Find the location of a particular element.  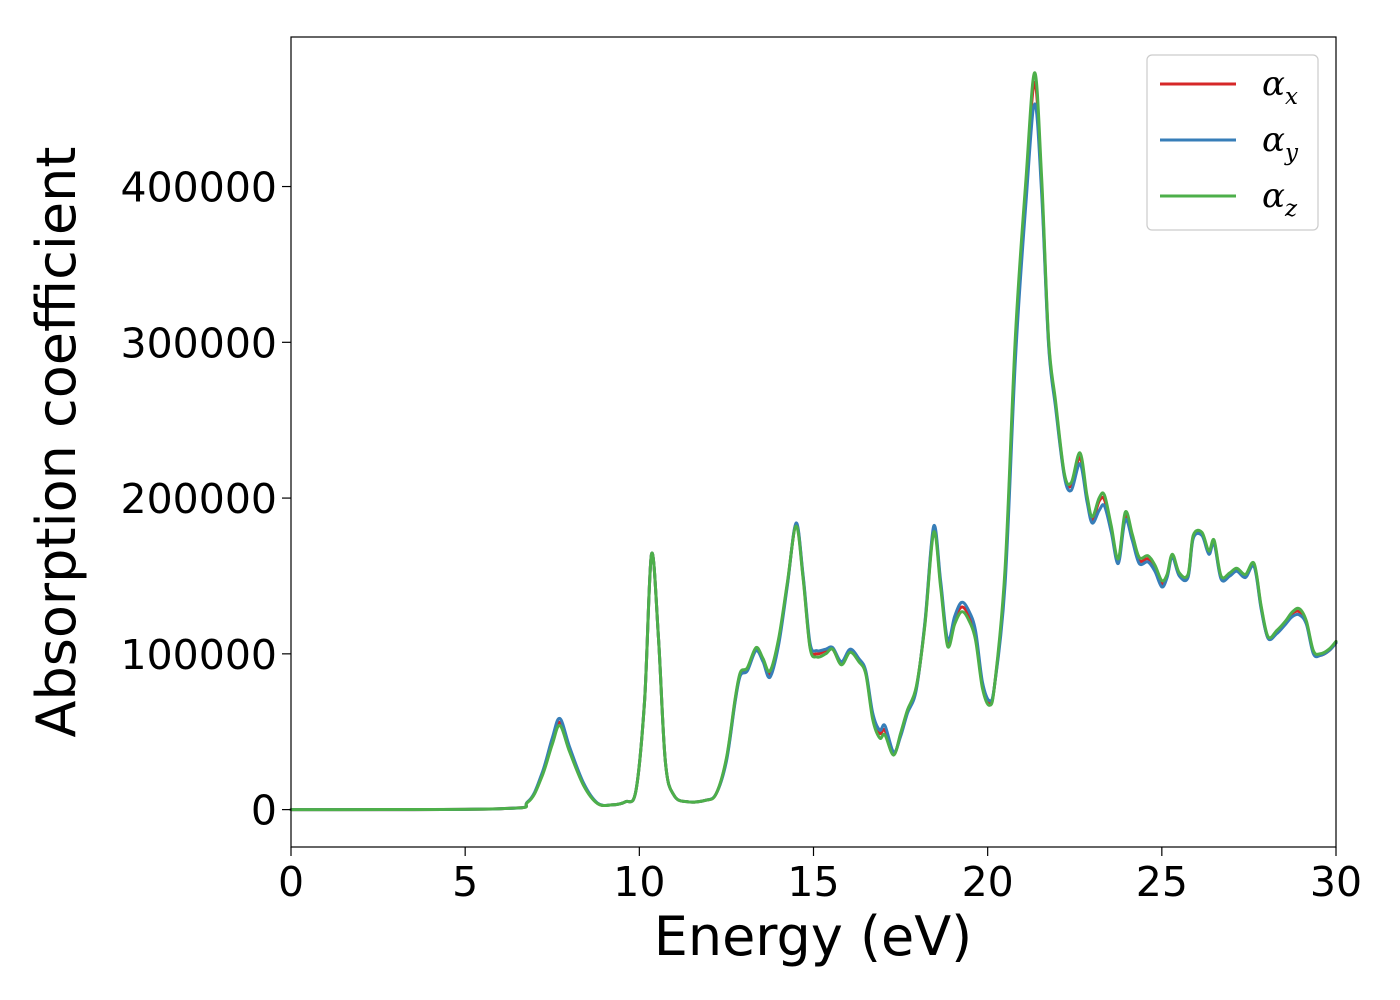

x-tick-label: 20 is located at coordinates (988, 882).